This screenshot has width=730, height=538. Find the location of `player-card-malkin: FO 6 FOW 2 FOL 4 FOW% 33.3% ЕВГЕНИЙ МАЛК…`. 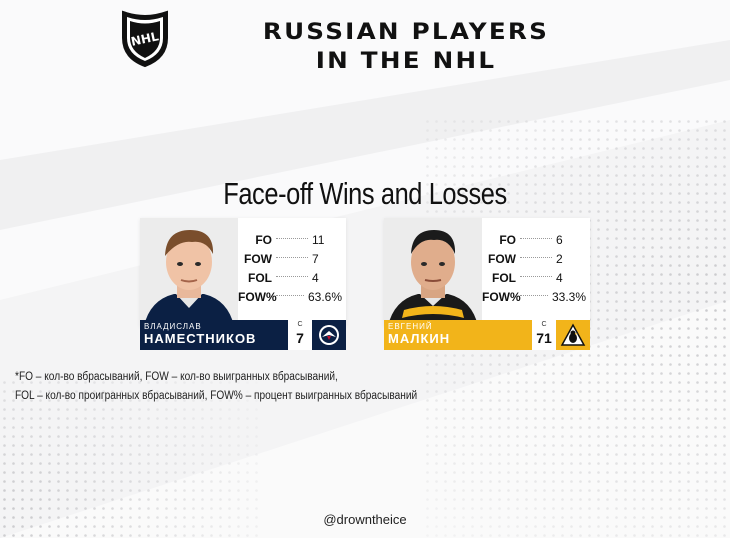

player-card-malkin: FO 6 FOW 2 FOL 4 FOW% 33.3% ЕВГЕНИЙ МАЛК… is located at coordinates (487, 286).